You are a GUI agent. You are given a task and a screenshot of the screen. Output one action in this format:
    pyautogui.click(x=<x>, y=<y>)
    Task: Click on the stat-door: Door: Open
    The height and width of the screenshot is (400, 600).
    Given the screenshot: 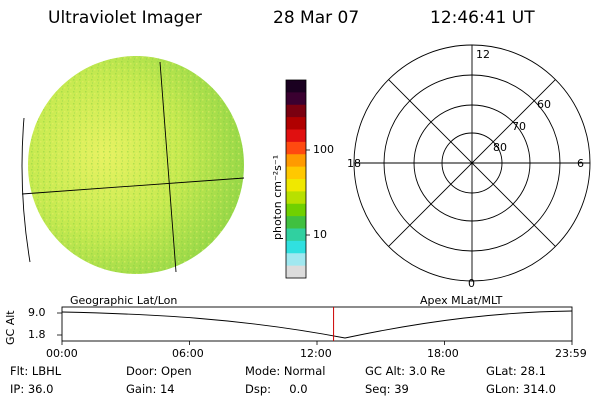 What is the action you would take?
    pyautogui.click(x=159, y=371)
    